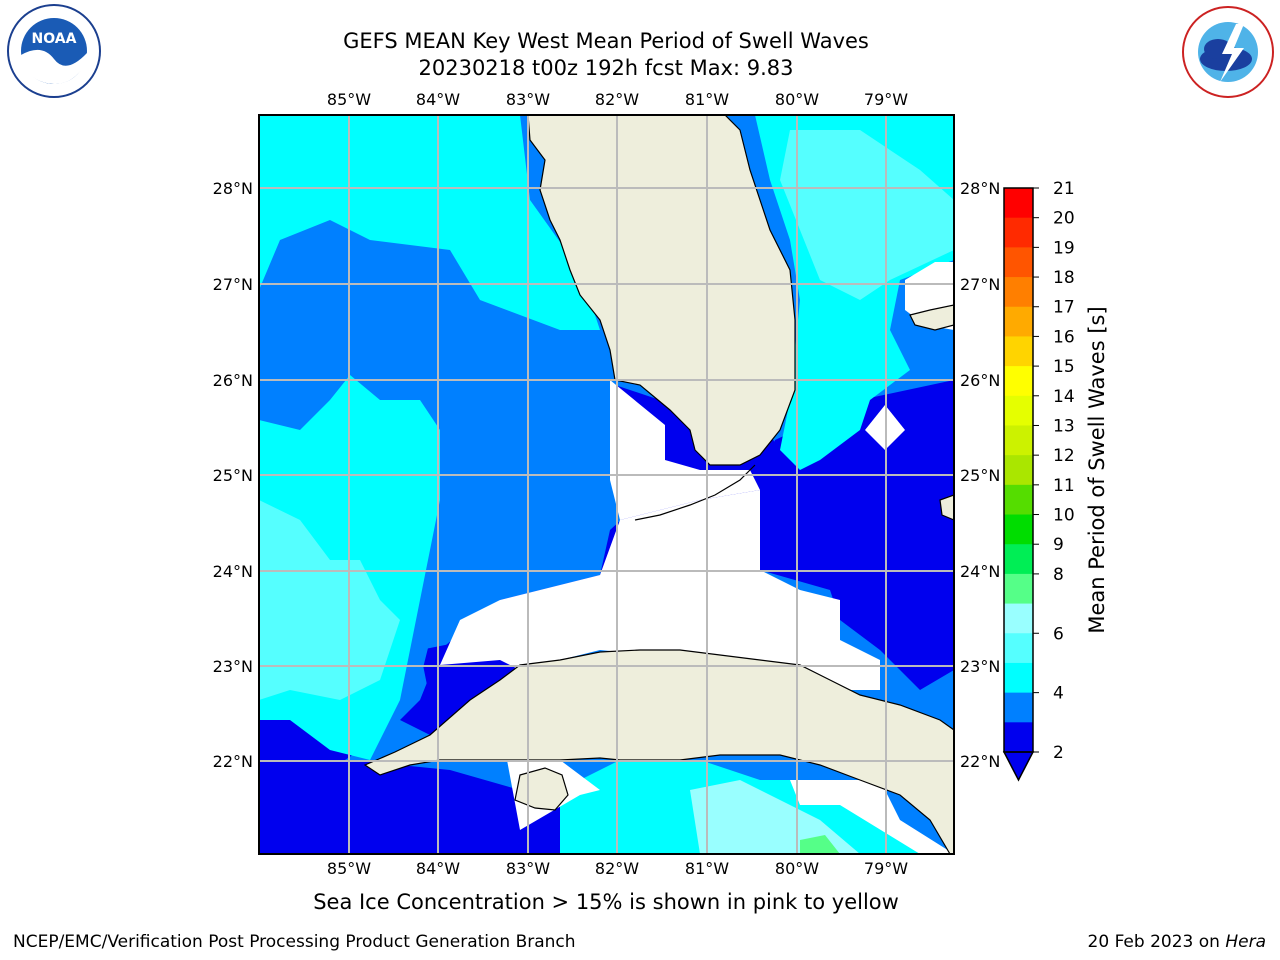 The height and width of the screenshot is (960, 1280). Describe the element at coordinates (1245, 942) in the screenshot. I see `footer-host: Hera` at that location.